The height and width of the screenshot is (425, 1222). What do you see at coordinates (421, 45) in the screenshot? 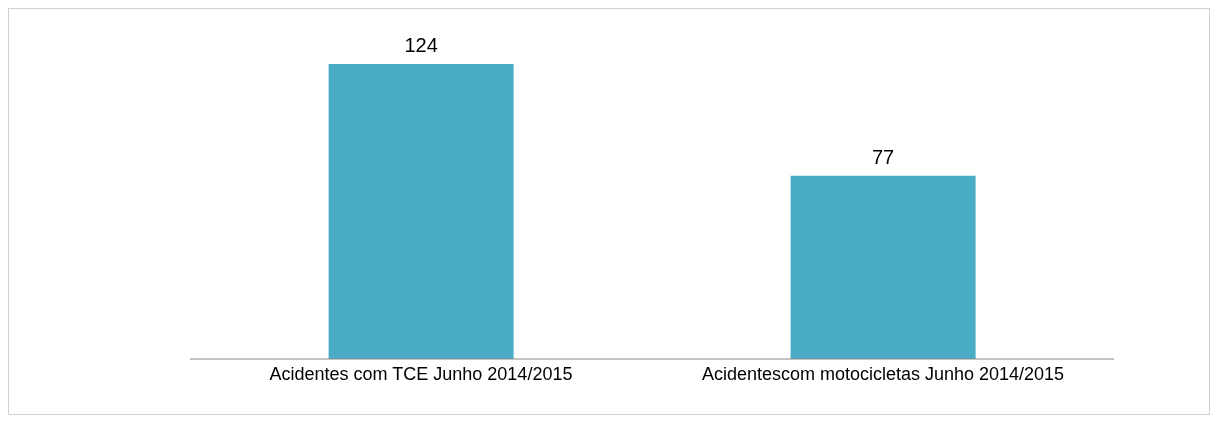
I see `data-label: 124` at bounding box center [421, 45].